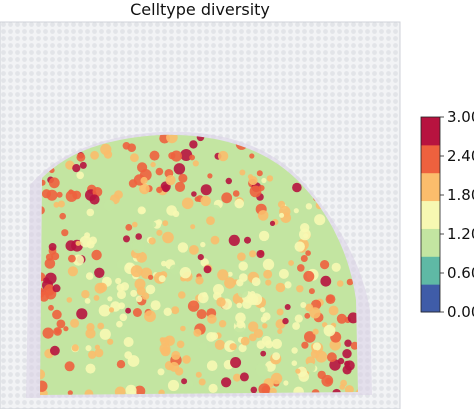 This screenshot has width=474, height=409. I want to click on chart-title: Celltype diversity, so click(200, 9).